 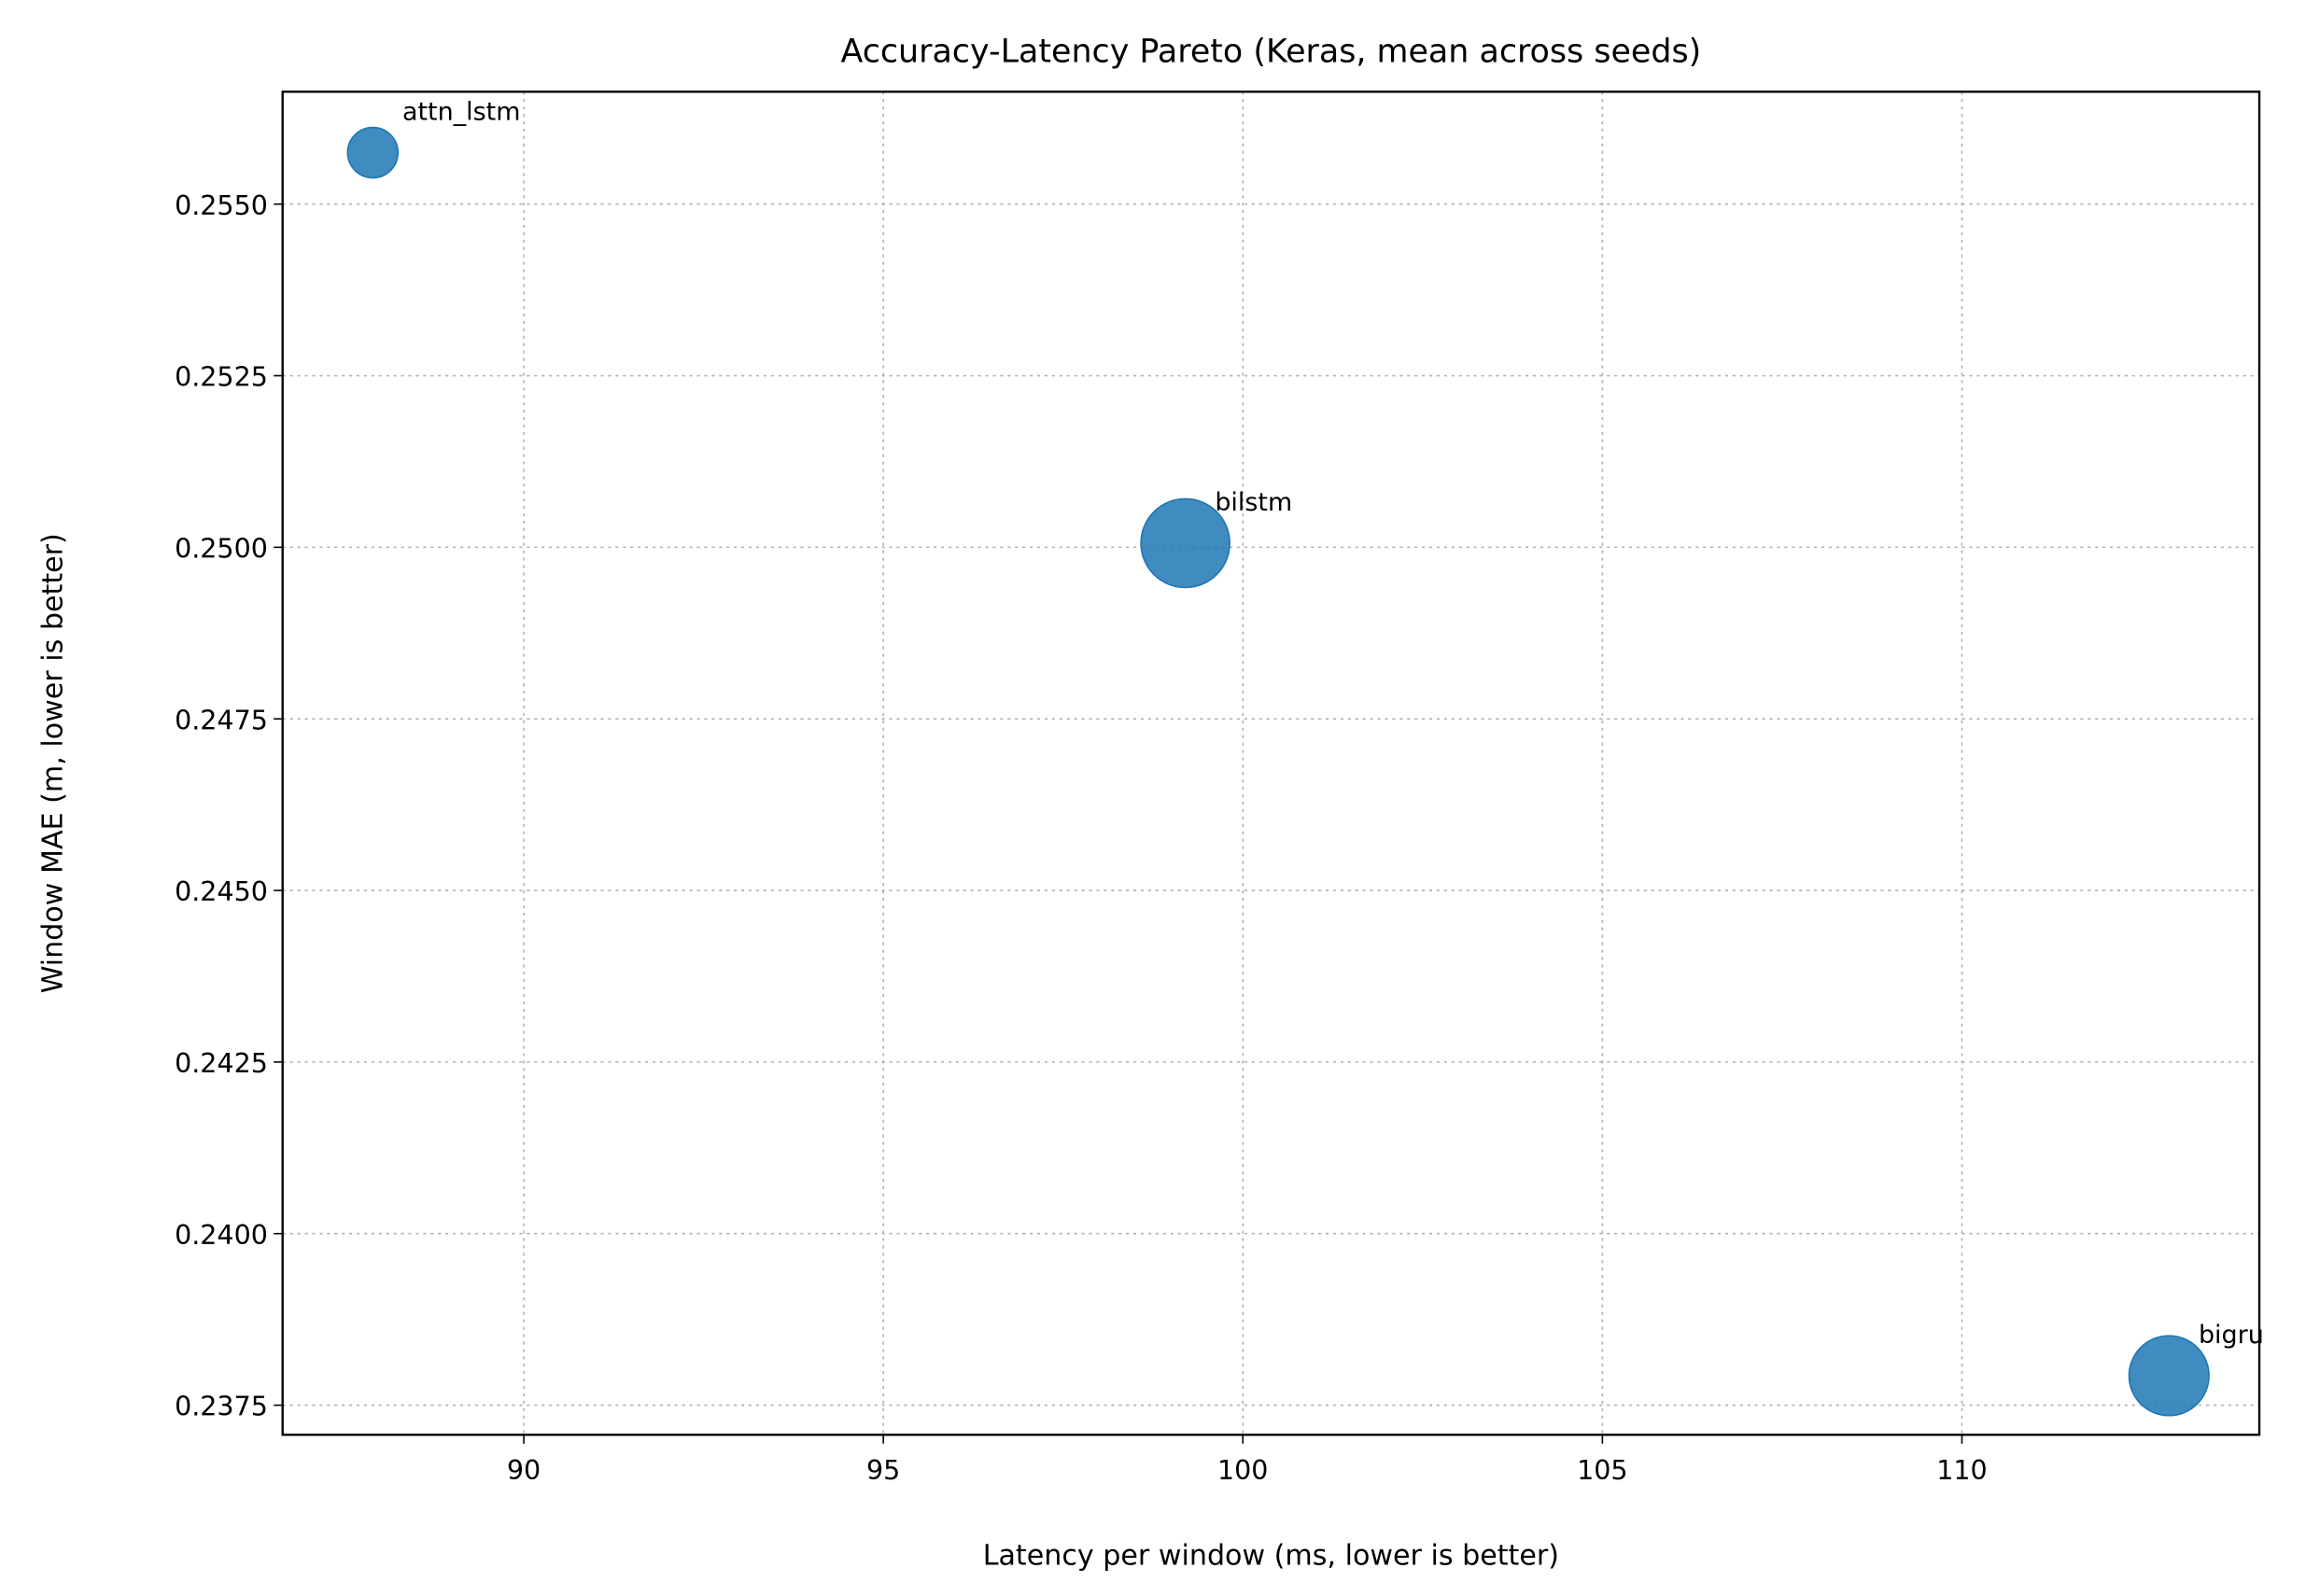 I want to click on x-axis-label: Latency per window (ms, lower is better), so click(x=1271, y=1556).